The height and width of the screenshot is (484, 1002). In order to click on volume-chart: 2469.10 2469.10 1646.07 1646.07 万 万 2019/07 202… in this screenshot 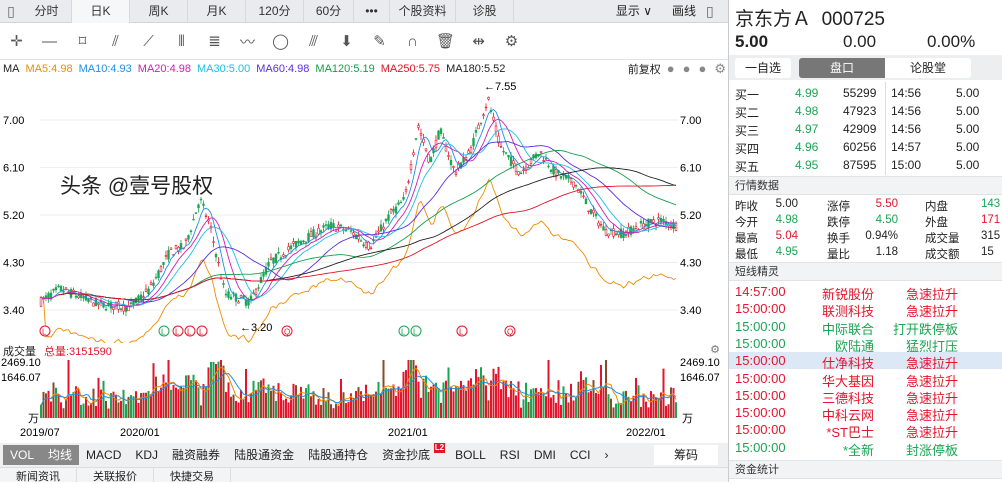, I will do `click(364, 400)`.